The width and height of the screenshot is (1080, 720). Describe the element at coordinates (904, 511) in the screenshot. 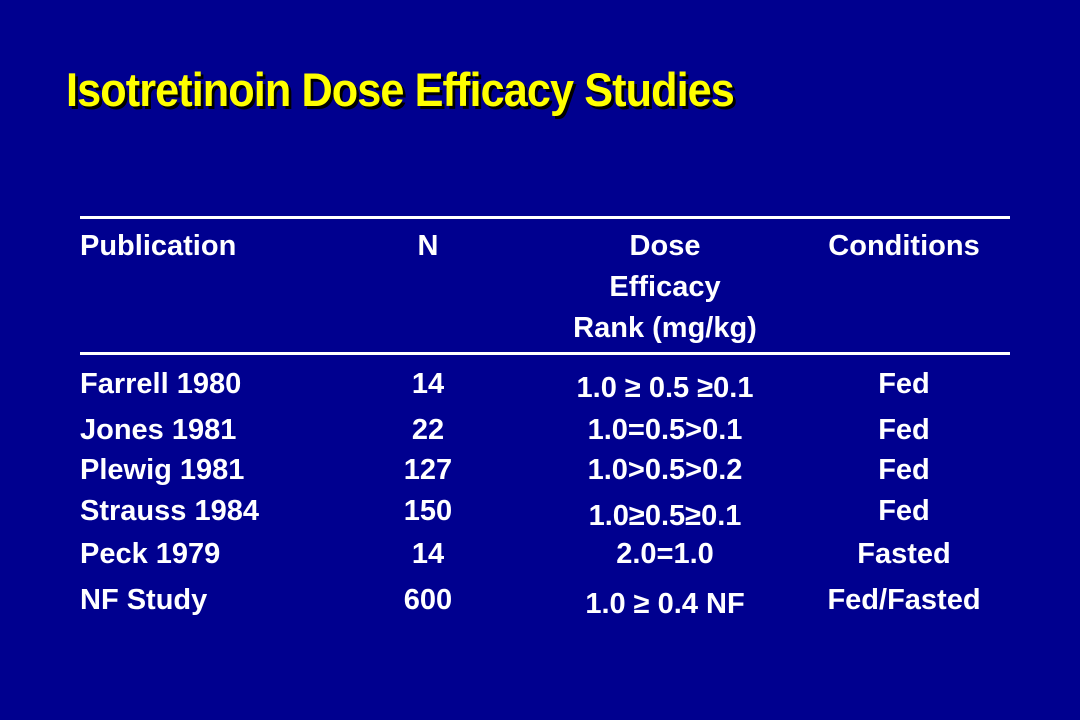

I see `row-4-conditions: Fed` at that location.